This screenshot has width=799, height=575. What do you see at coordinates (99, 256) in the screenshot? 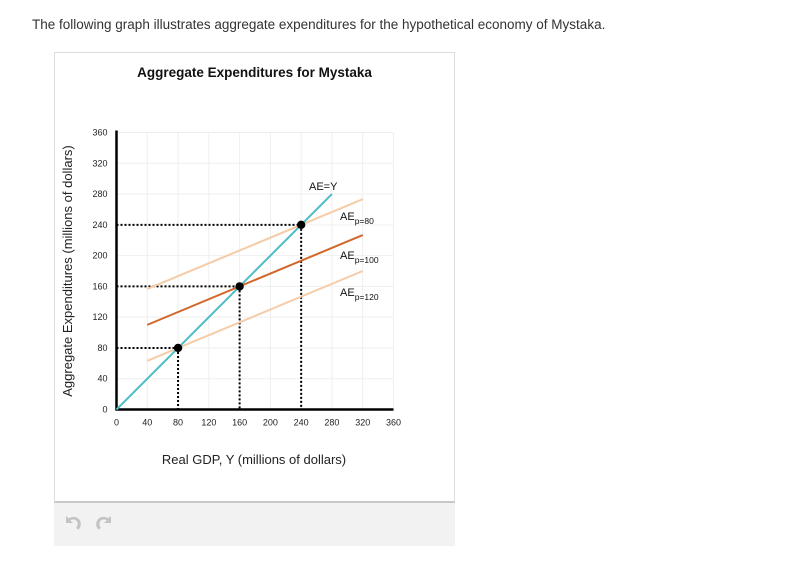
I see `y-tick-label: 200` at bounding box center [99, 256].